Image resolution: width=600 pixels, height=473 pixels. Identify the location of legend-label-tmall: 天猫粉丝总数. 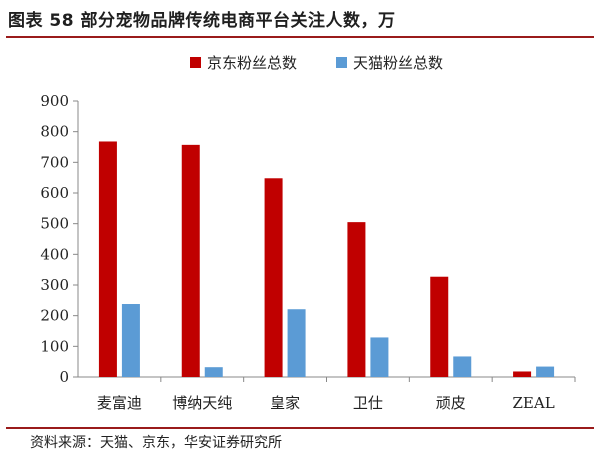
(398, 63).